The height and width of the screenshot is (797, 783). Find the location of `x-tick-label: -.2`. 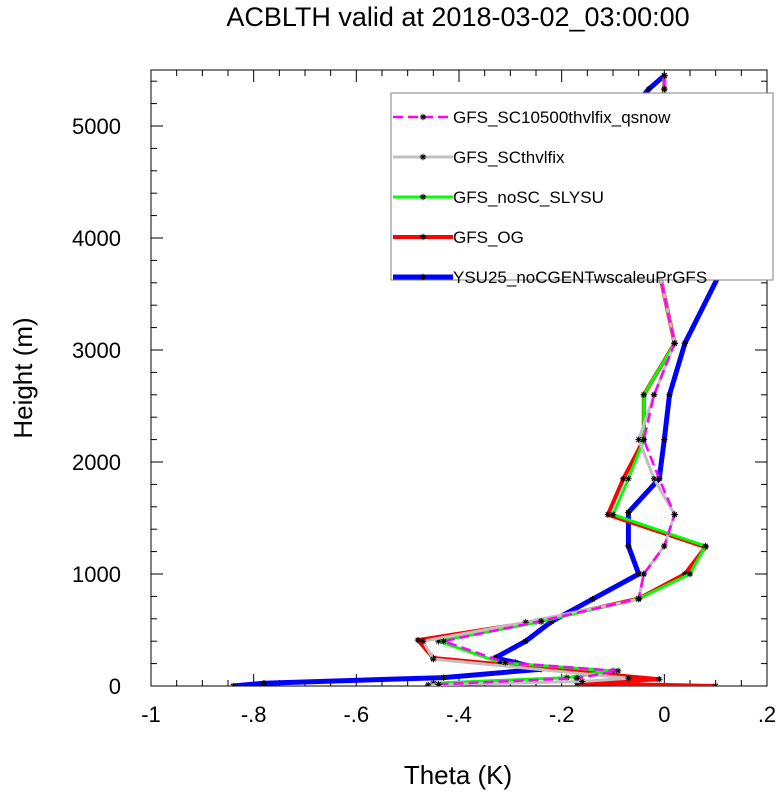

x-tick-label: -.2 is located at coordinates (562, 714).